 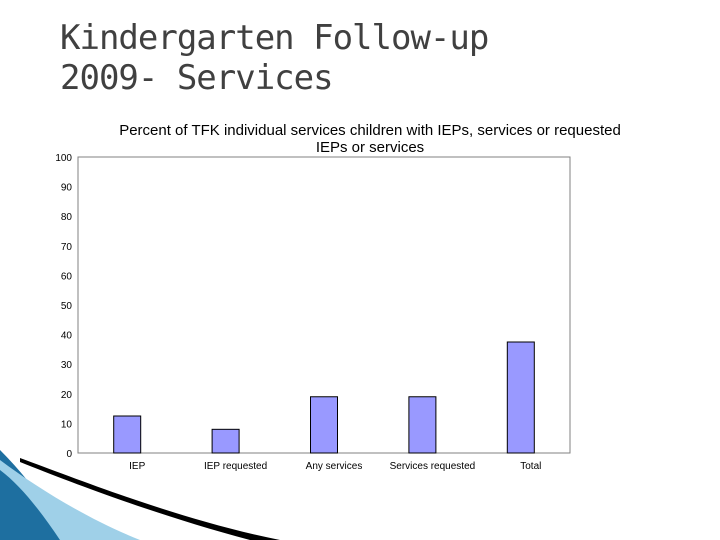 What do you see at coordinates (67, 188) in the screenshot?
I see `y-tick-label: 90` at bounding box center [67, 188].